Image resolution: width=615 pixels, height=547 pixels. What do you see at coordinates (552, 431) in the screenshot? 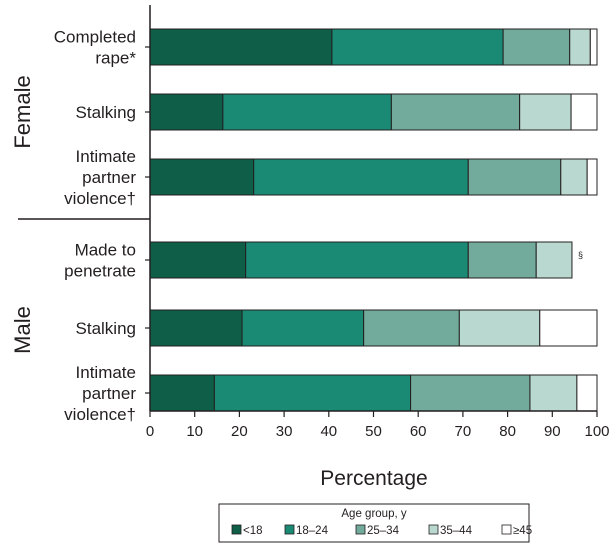
I see `x-tick-label: 90` at bounding box center [552, 431].